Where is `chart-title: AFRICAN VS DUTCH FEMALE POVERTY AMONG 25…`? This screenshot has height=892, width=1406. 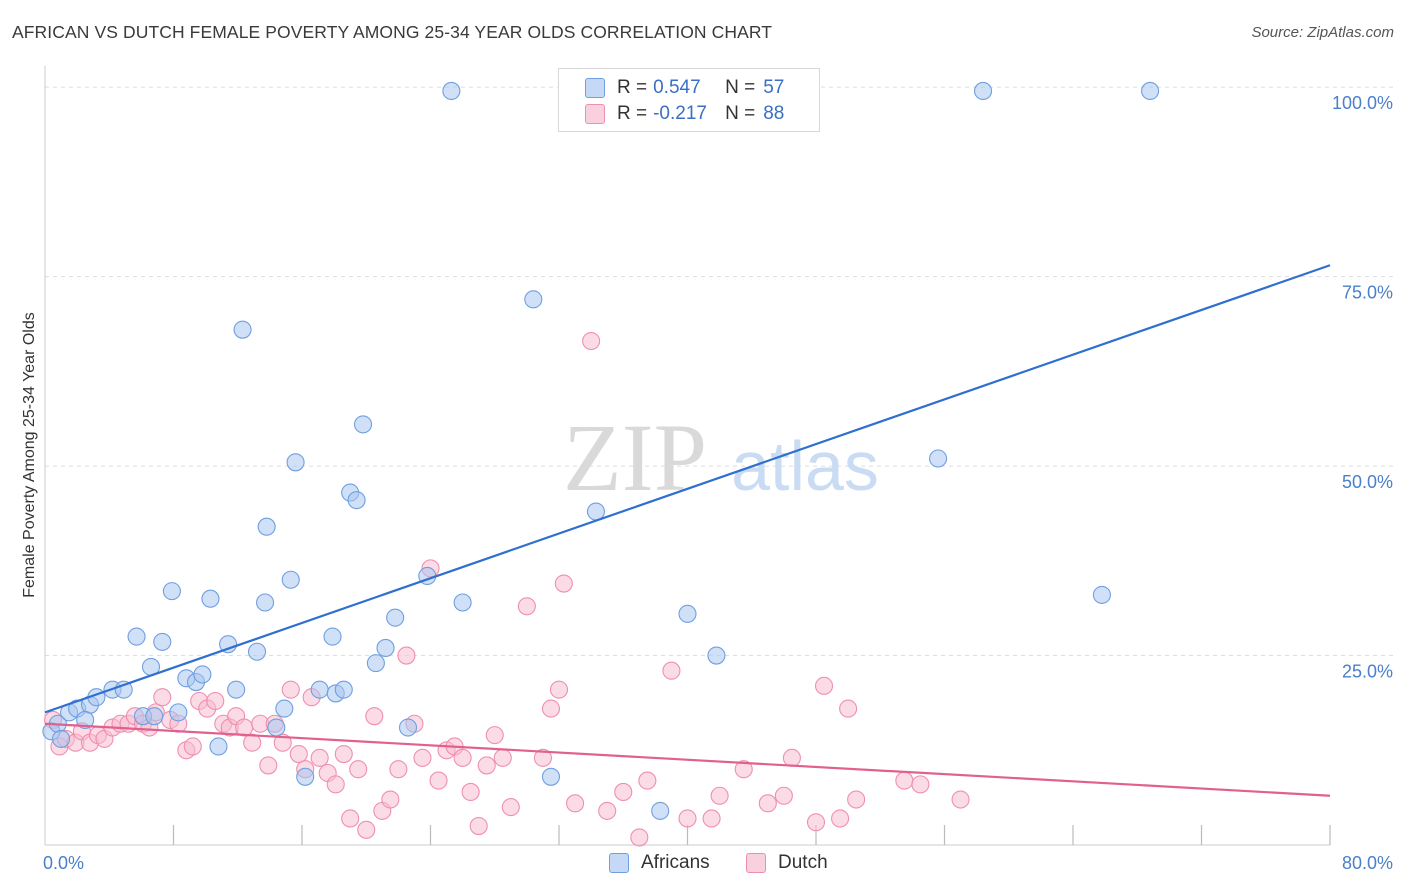 chart-title: AFRICAN VS DUTCH FEMALE POVERTY AMONG 25… is located at coordinates (392, 32).